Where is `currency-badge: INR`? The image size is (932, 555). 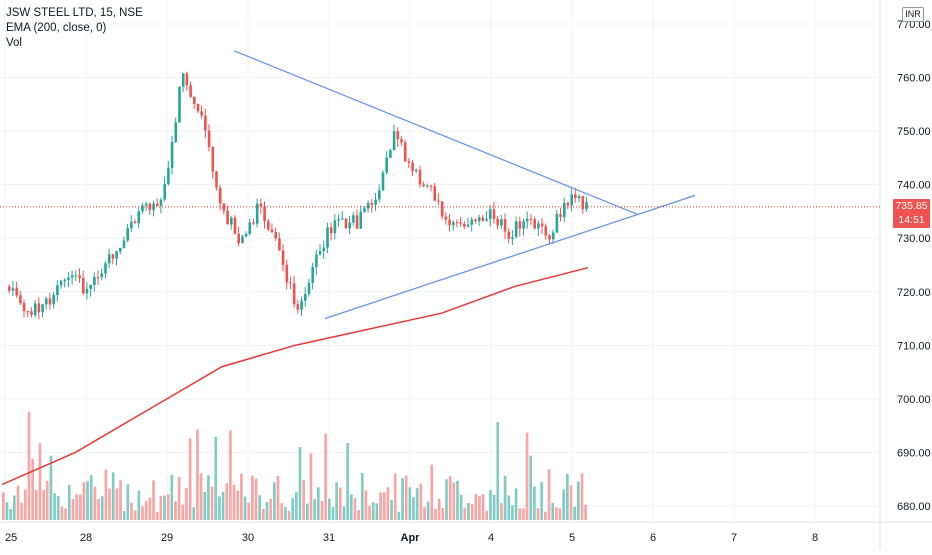
currency-badge: INR is located at coordinates (913, 14).